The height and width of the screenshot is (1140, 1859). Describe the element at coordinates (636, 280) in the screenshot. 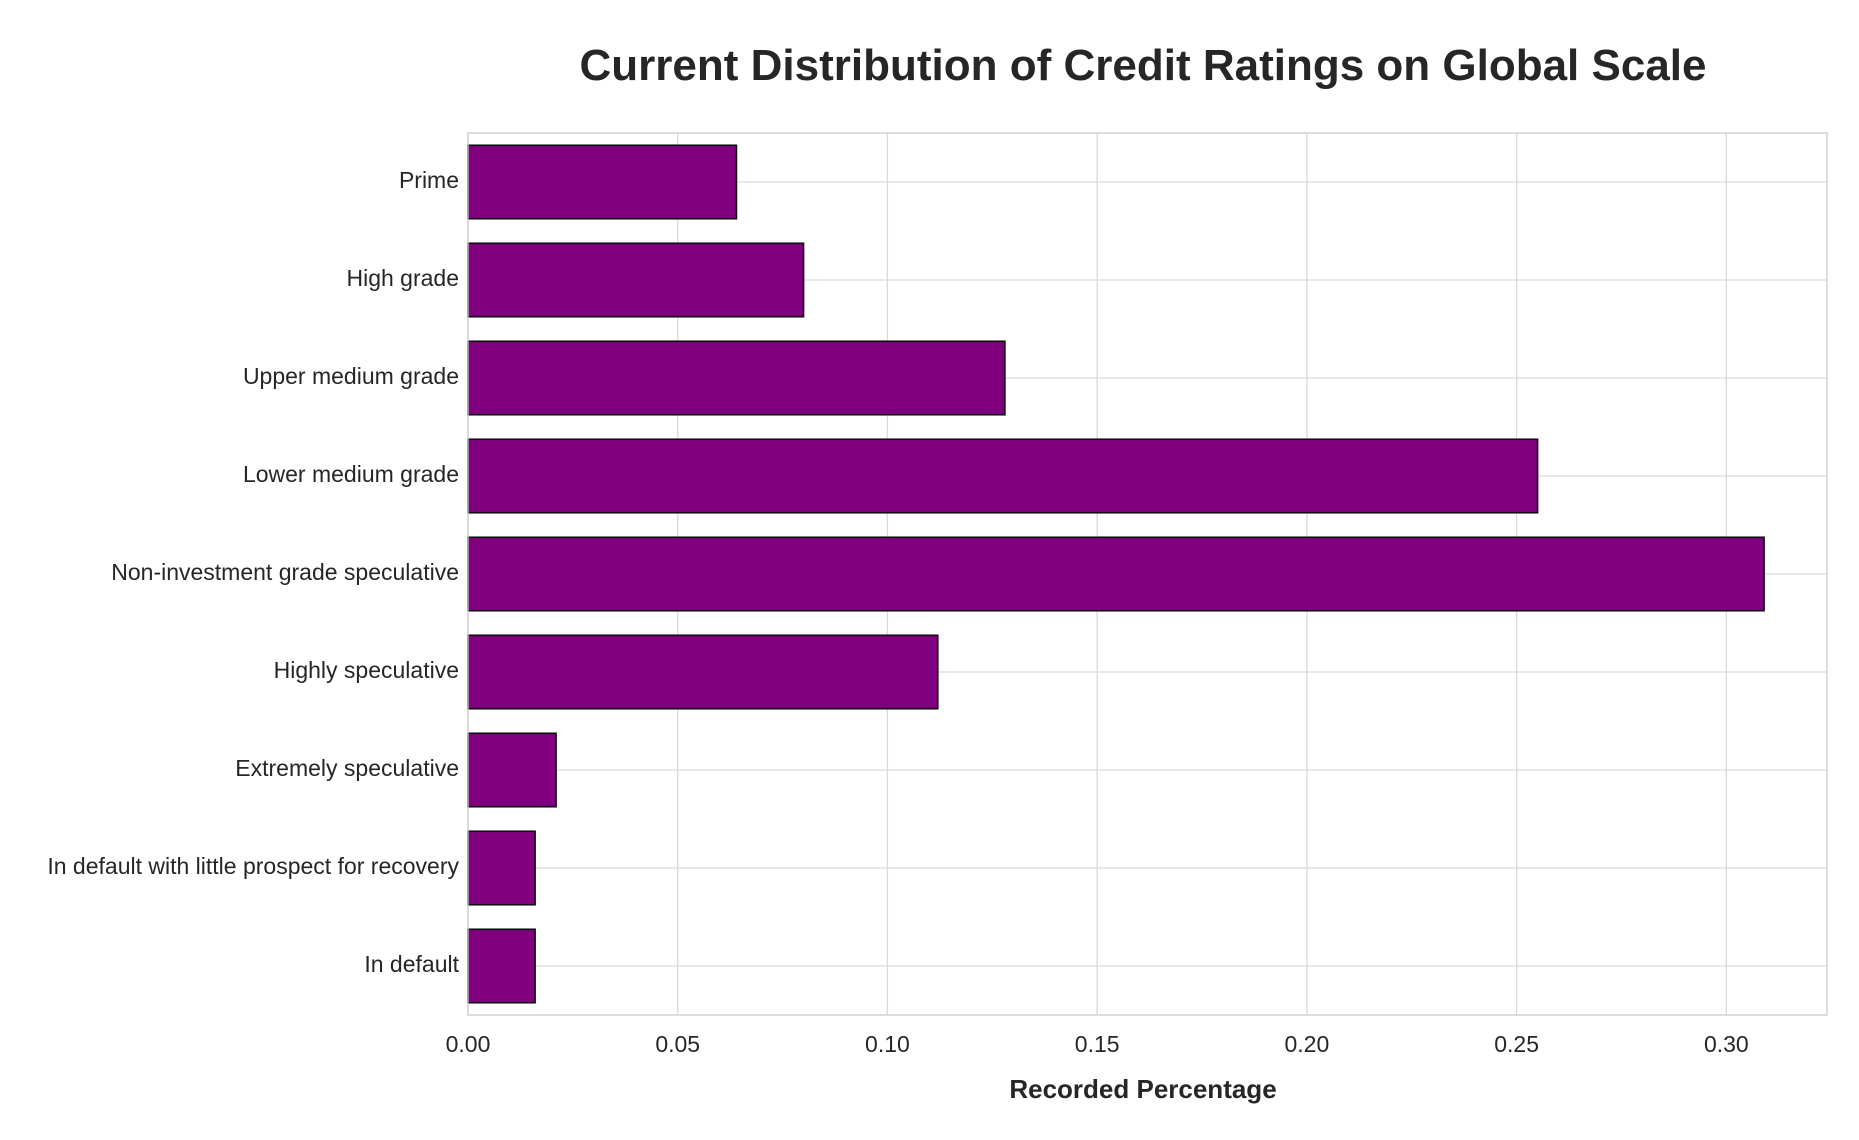

I see `bar-high-grade` at that location.